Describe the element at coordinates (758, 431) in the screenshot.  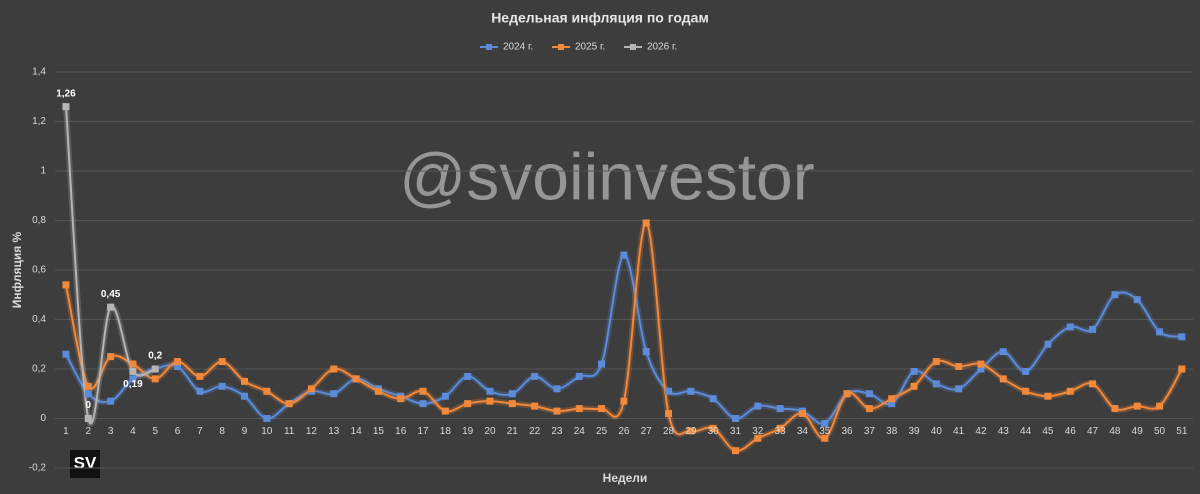
I see `x-tick-label: 32` at that location.